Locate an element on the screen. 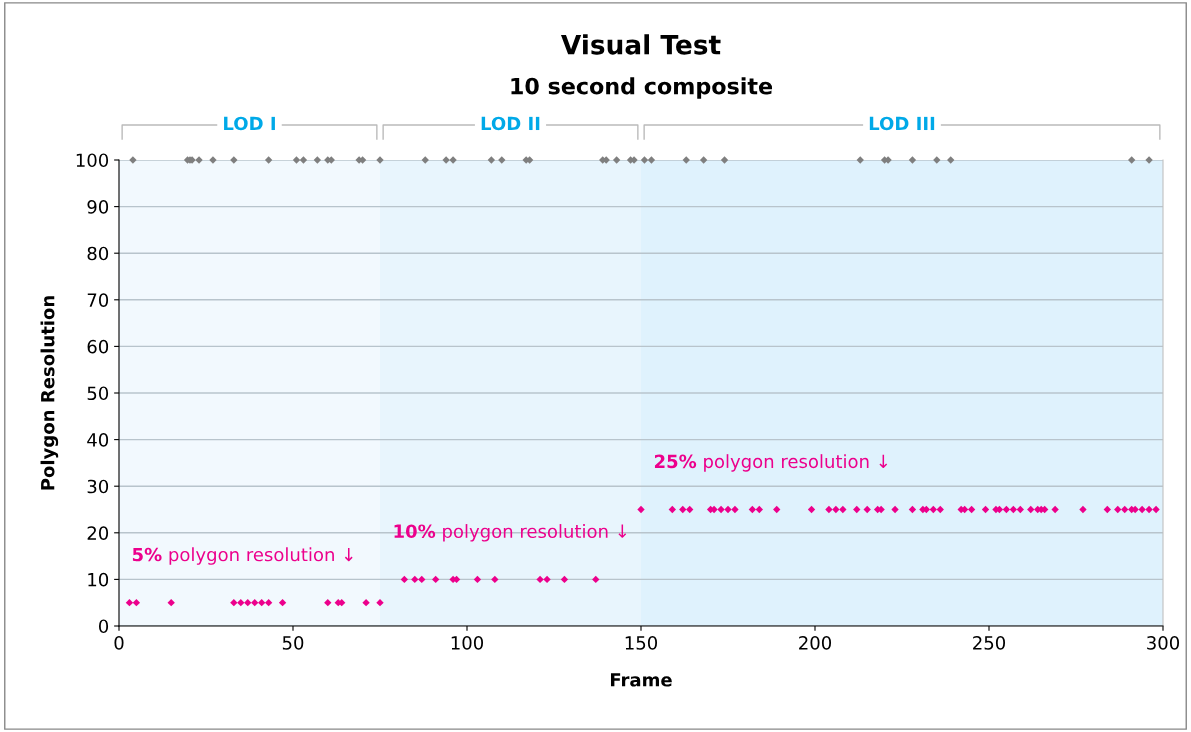  chart-subtitle: 10 second composite is located at coordinates (642, 88).